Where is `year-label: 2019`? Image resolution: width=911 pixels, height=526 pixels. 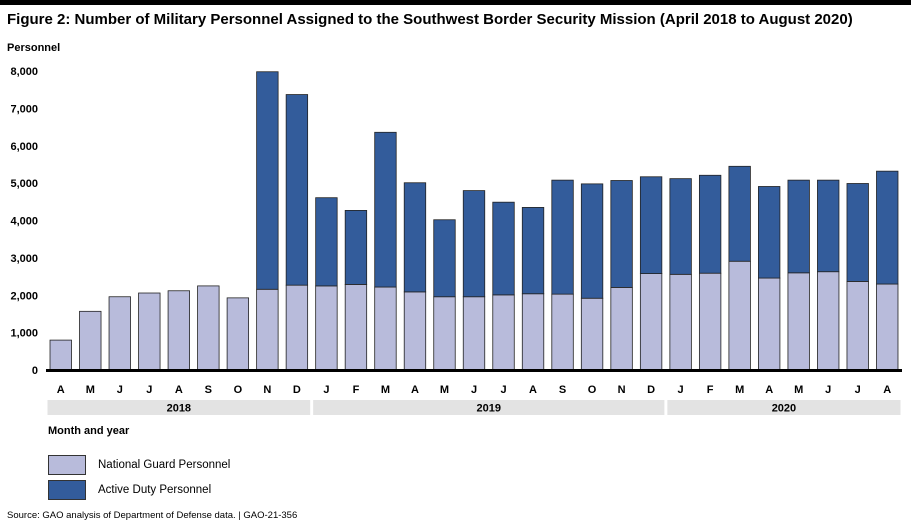
year-label: 2019 is located at coordinates (489, 409).